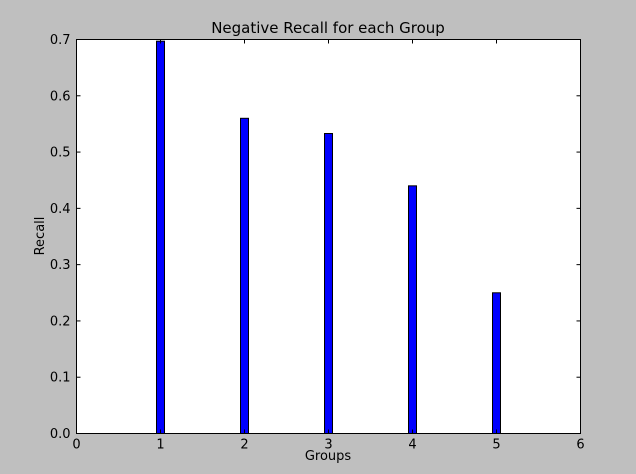 This screenshot has height=474, width=636. Describe the element at coordinates (60, 40) in the screenshot. I see `y-tick-label: 0.7` at that location.